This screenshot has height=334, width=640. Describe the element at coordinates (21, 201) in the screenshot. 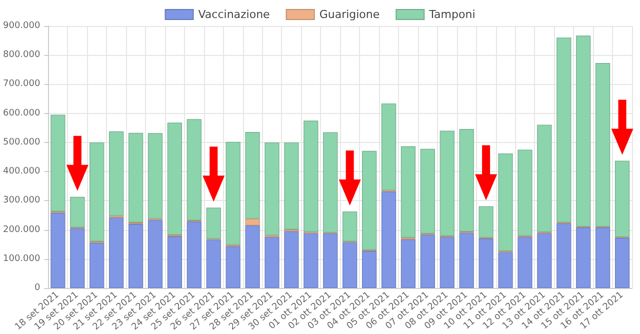

I see `y-tick-label: 300.000` at that location.